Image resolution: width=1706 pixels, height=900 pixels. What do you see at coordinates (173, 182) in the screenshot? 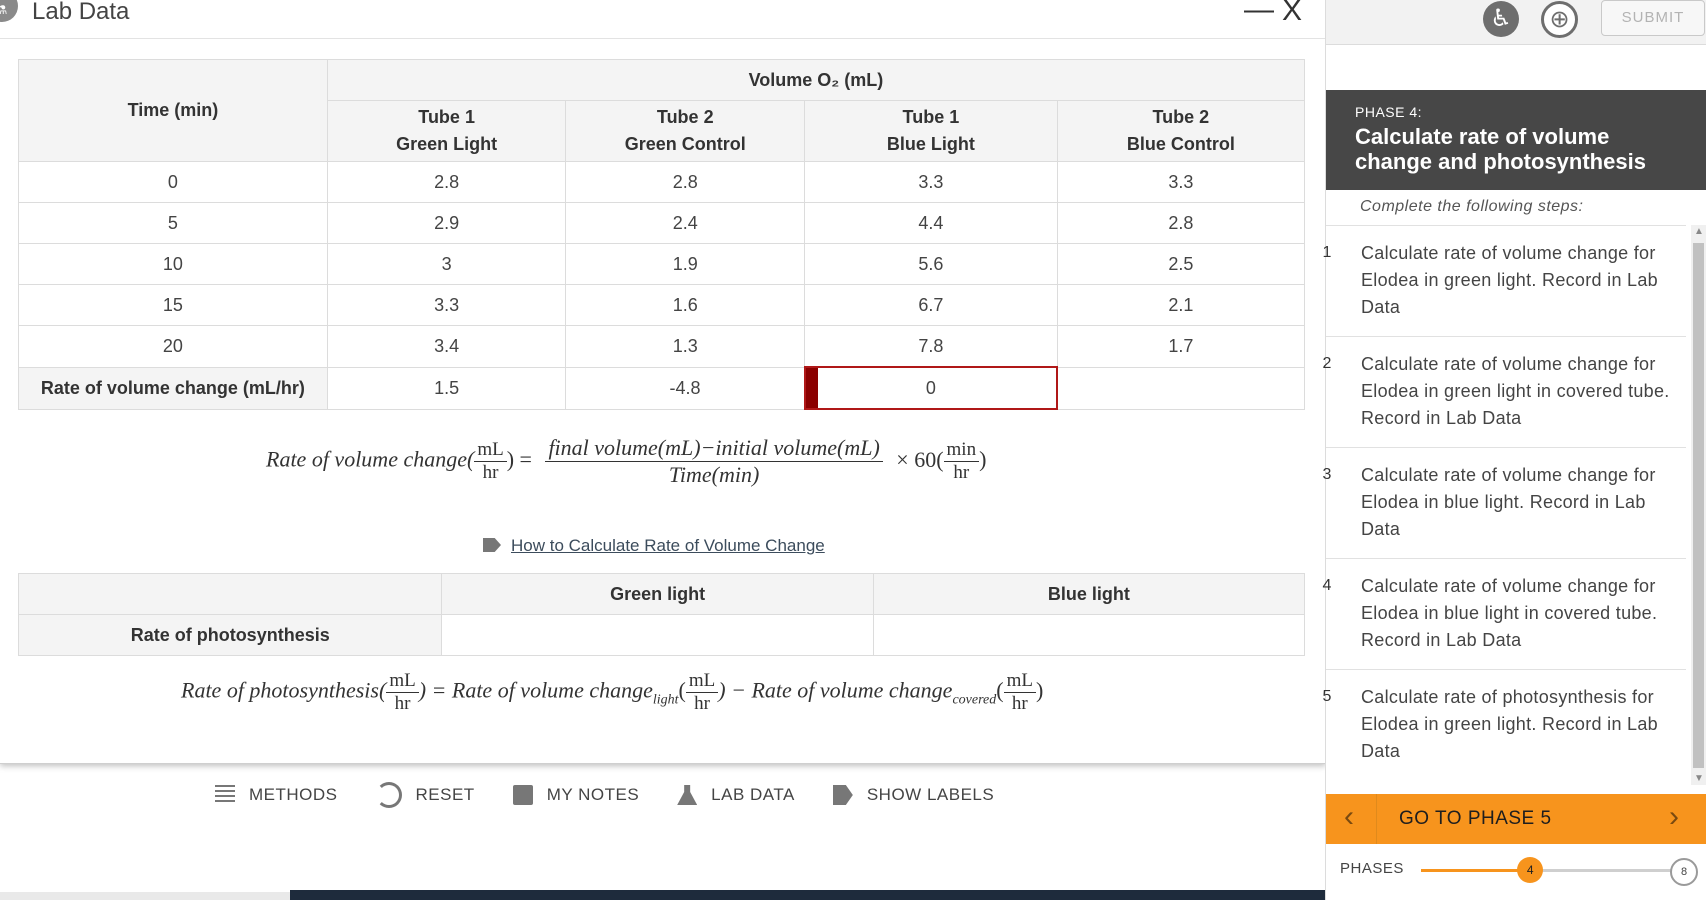
I see `time-cell: 0` at bounding box center [173, 182].